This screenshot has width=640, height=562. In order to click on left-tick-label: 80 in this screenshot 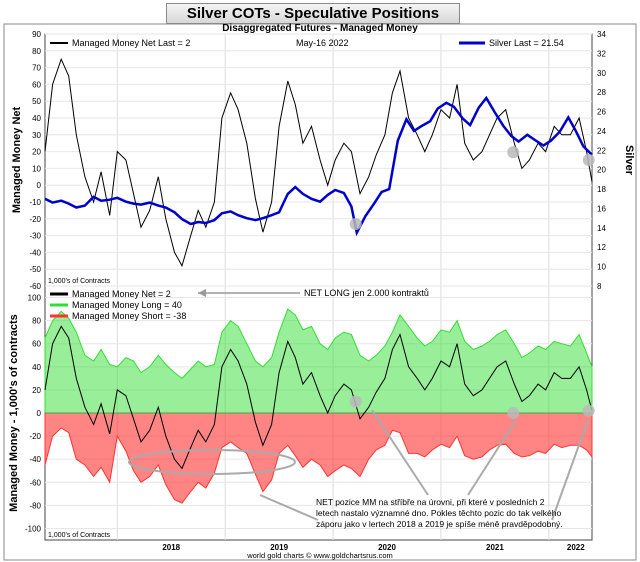, I will do `click(36, 51)`.